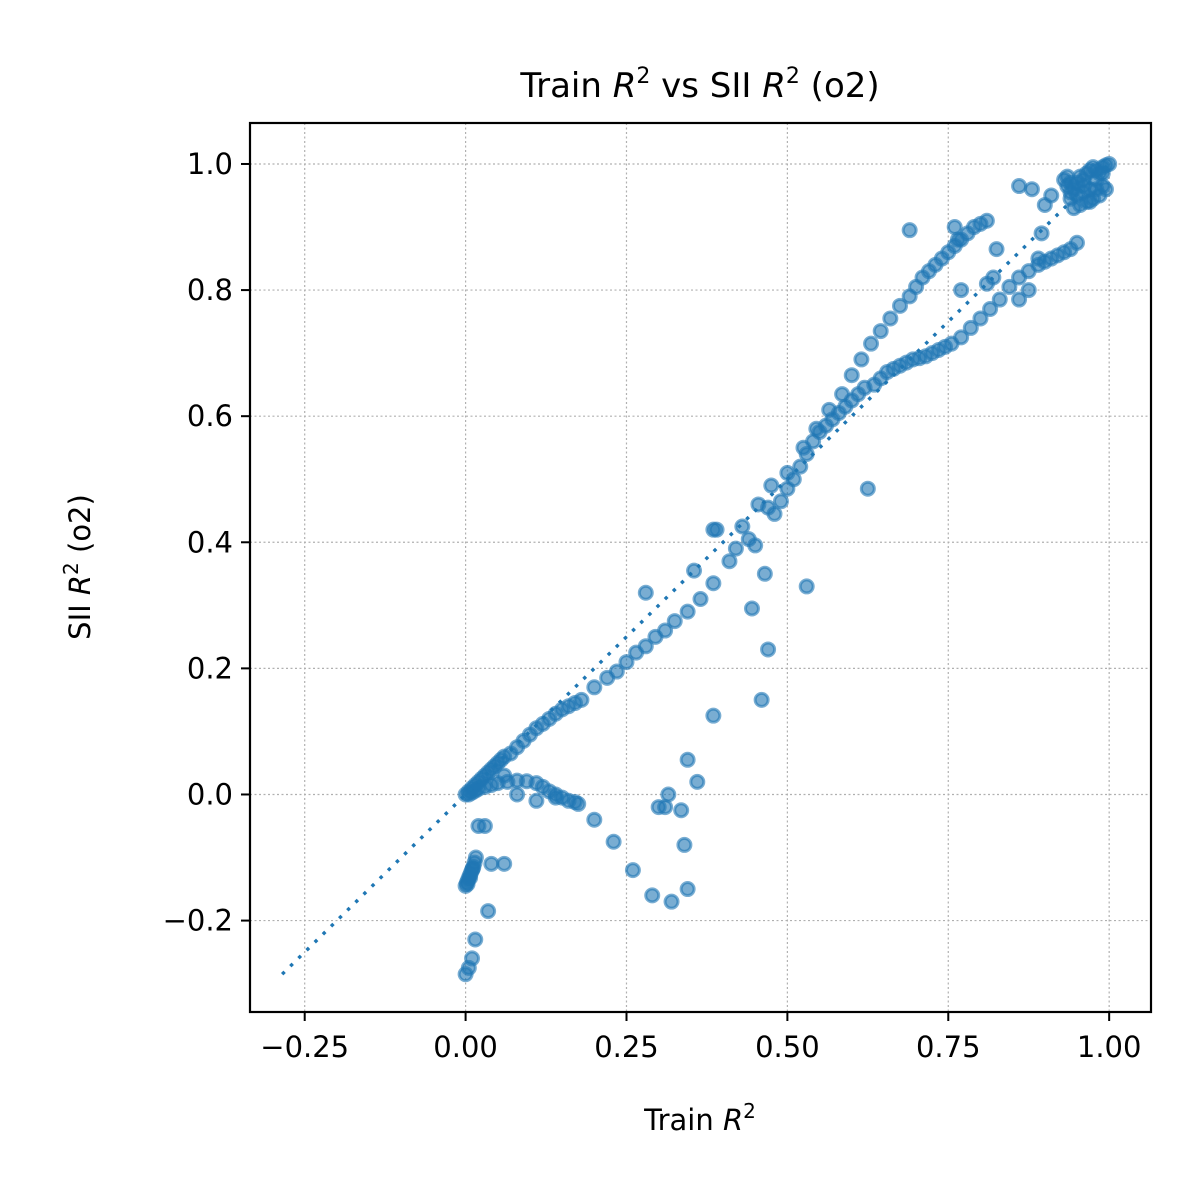 The image size is (1200, 1200). Describe the element at coordinates (787, 1047) in the screenshot. I see `x-tick-label: 0.50` at that location.